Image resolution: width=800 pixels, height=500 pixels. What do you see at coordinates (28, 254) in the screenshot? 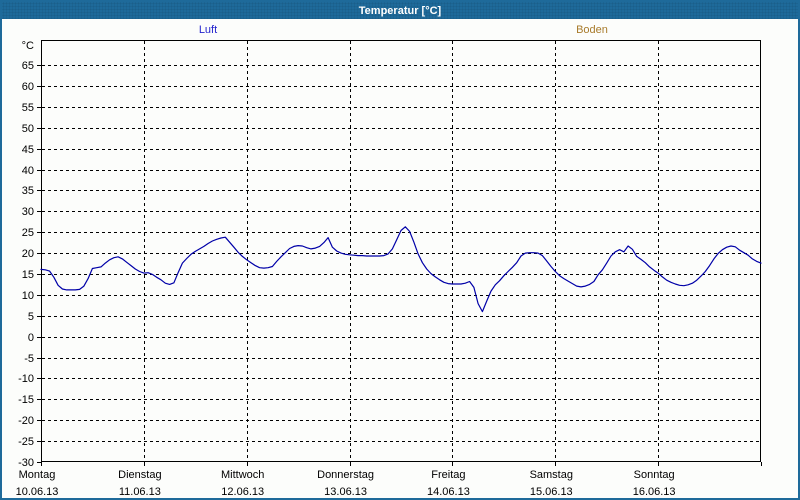
I see `y-tick-label: 20` at bounding box center [28, 254].